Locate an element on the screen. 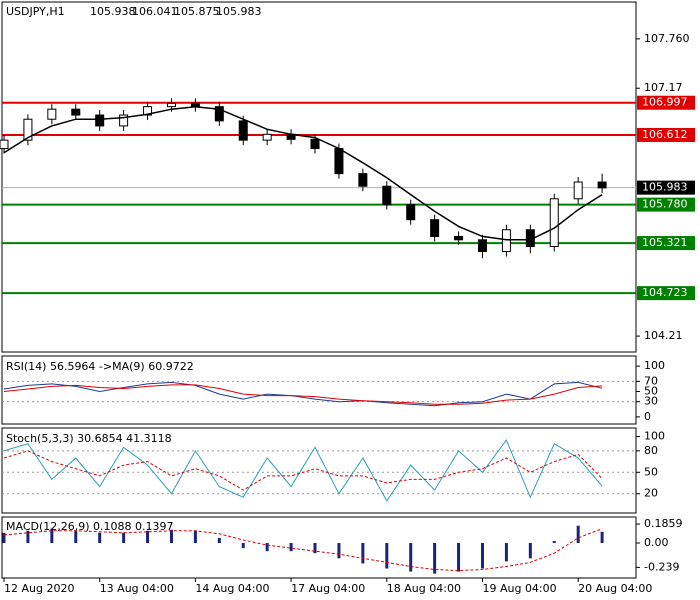  level-label: 106.612 is located at coordinates (665, 134).